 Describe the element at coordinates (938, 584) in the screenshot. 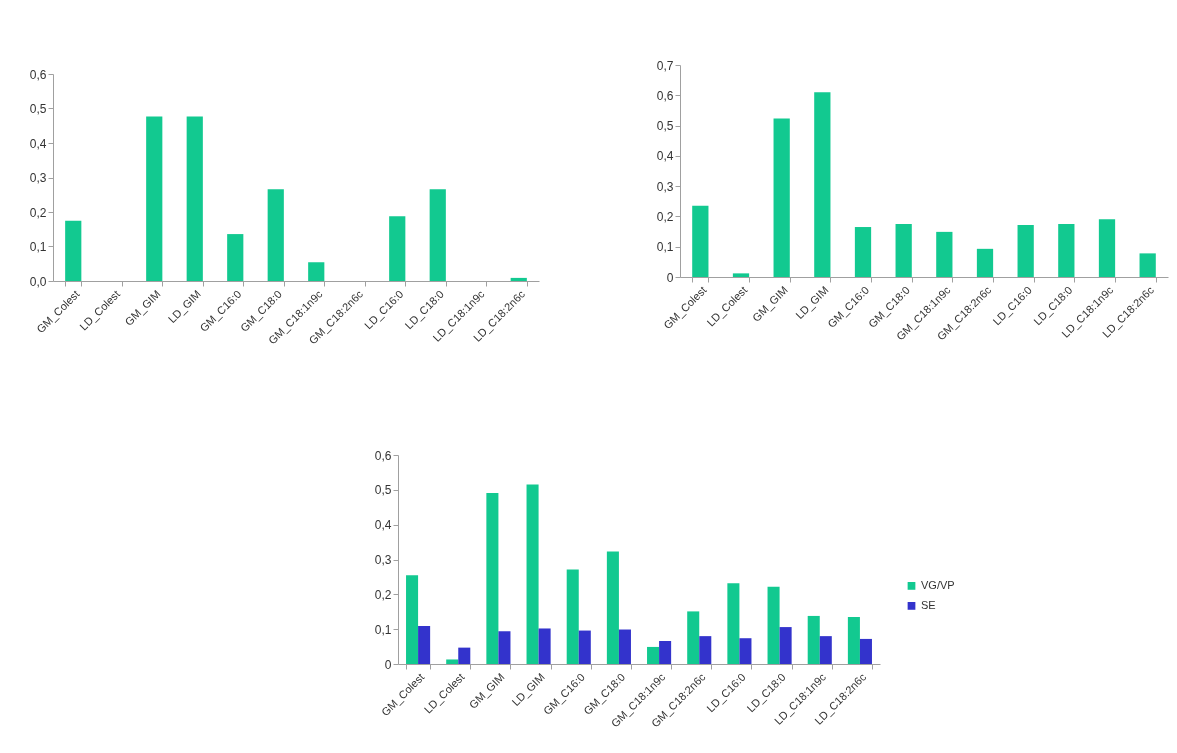

I see `legend-label: VG/VP` at that location.